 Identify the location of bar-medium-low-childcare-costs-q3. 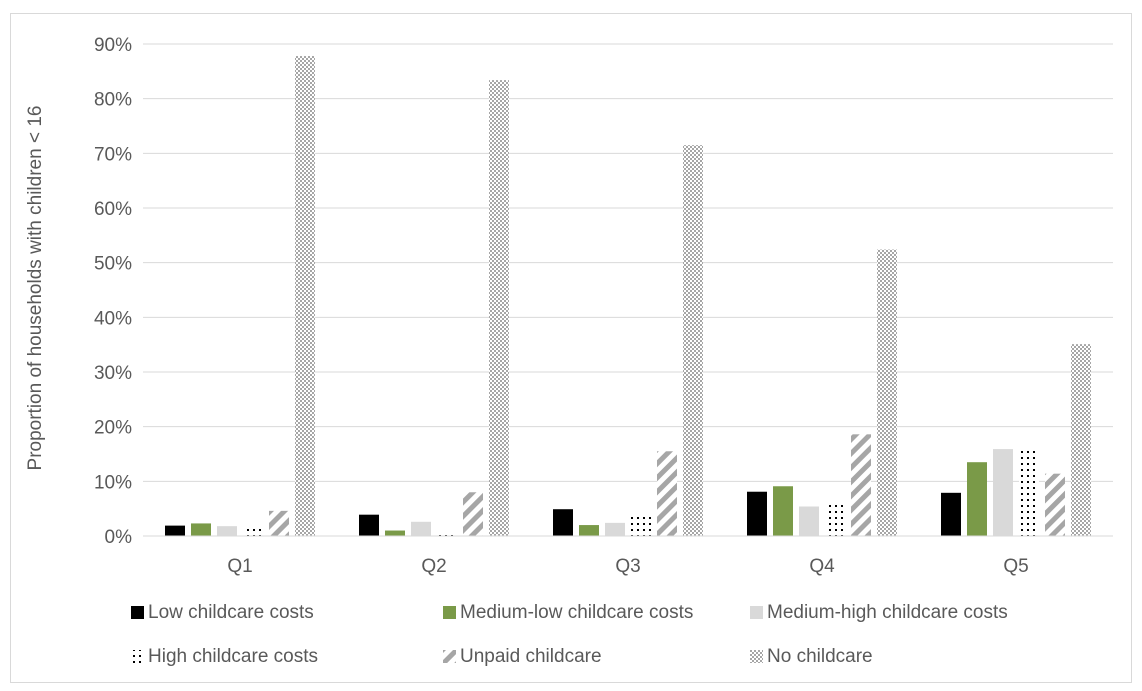
(589, 530).